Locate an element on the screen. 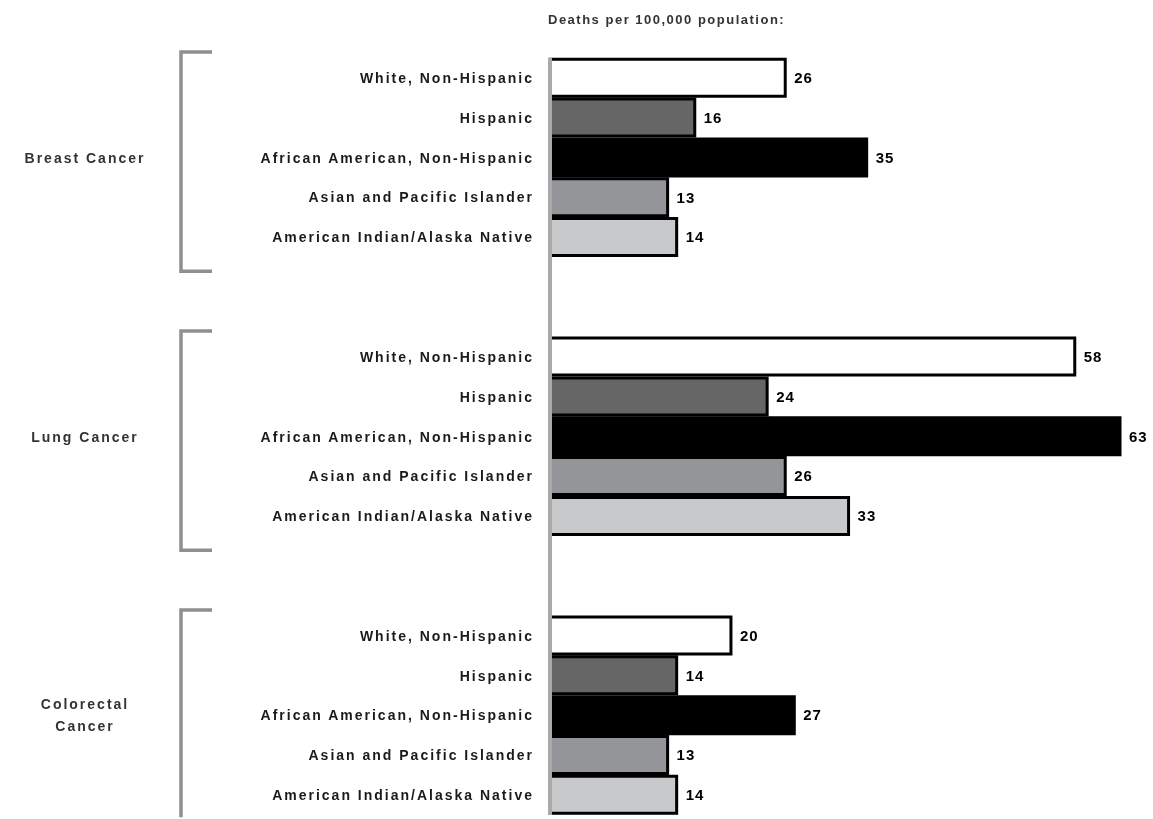 Image resolution: width=1153 pixels, height=819 pixels. data-label: 58 is located at coordinates (1093, 356).